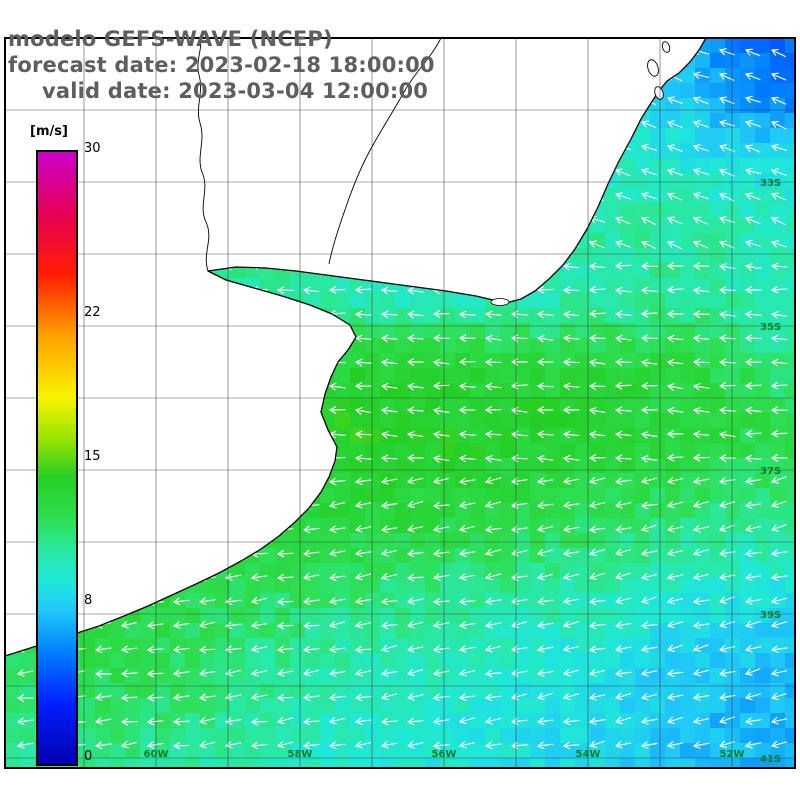  Describe the element at coordinates (88, 600) in the screenshot. I see `colorbar-tick: 8` at that location.